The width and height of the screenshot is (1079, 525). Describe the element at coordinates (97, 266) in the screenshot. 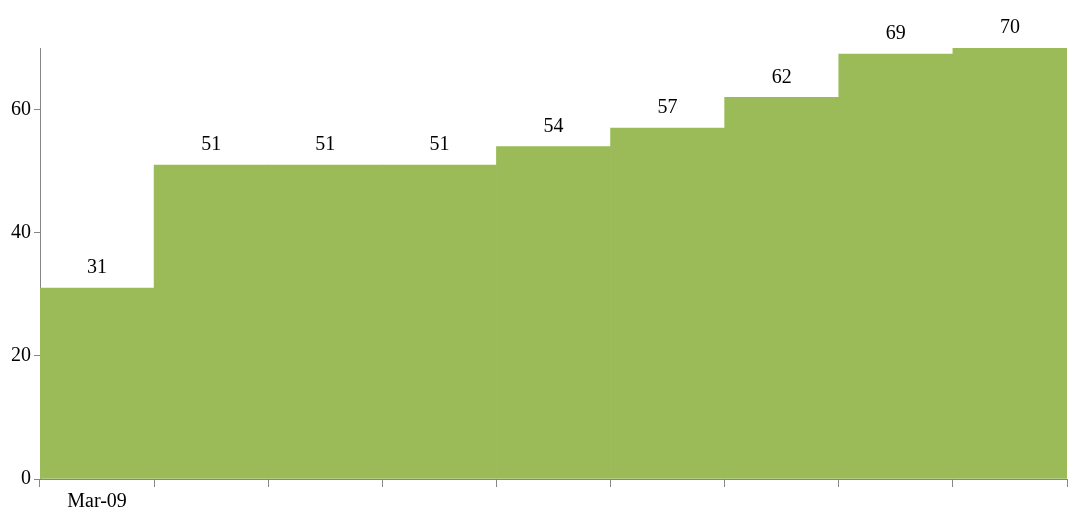

I see `data-label: 31` at that location.